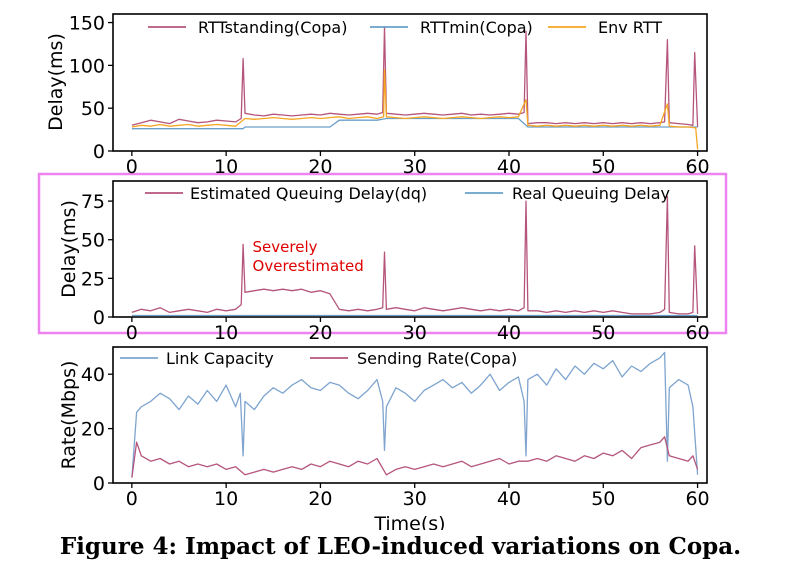 The width and height of the screenshot is (801, 577). Describe the element at coordinates (630, 27) in the screenshot. I see `legend-label: Env RTT` at that location.